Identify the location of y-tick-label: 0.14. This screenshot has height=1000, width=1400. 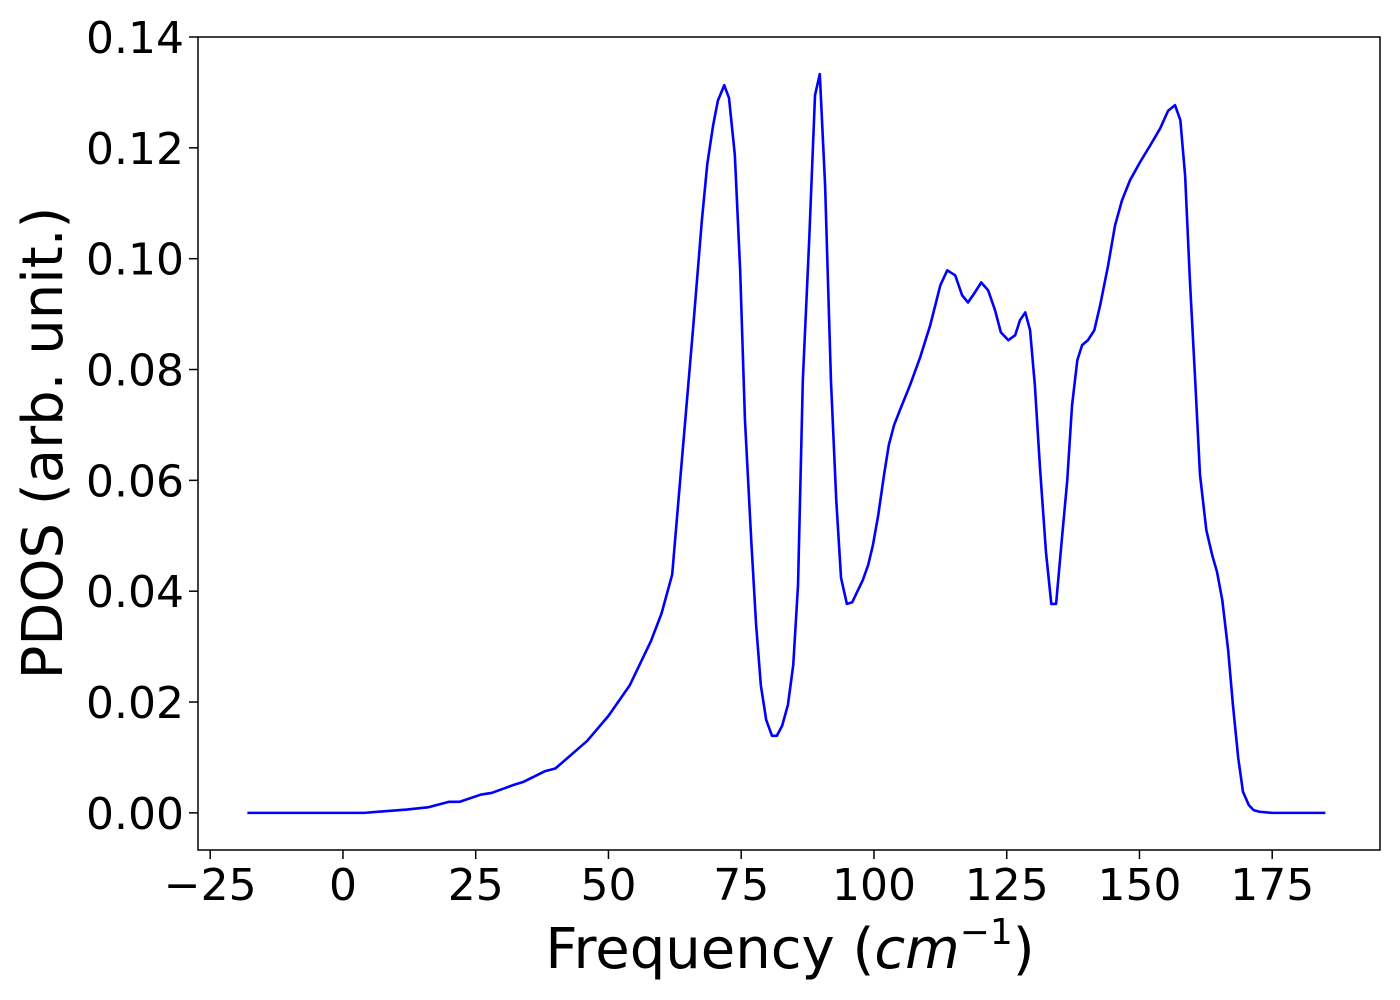
(135, 38).